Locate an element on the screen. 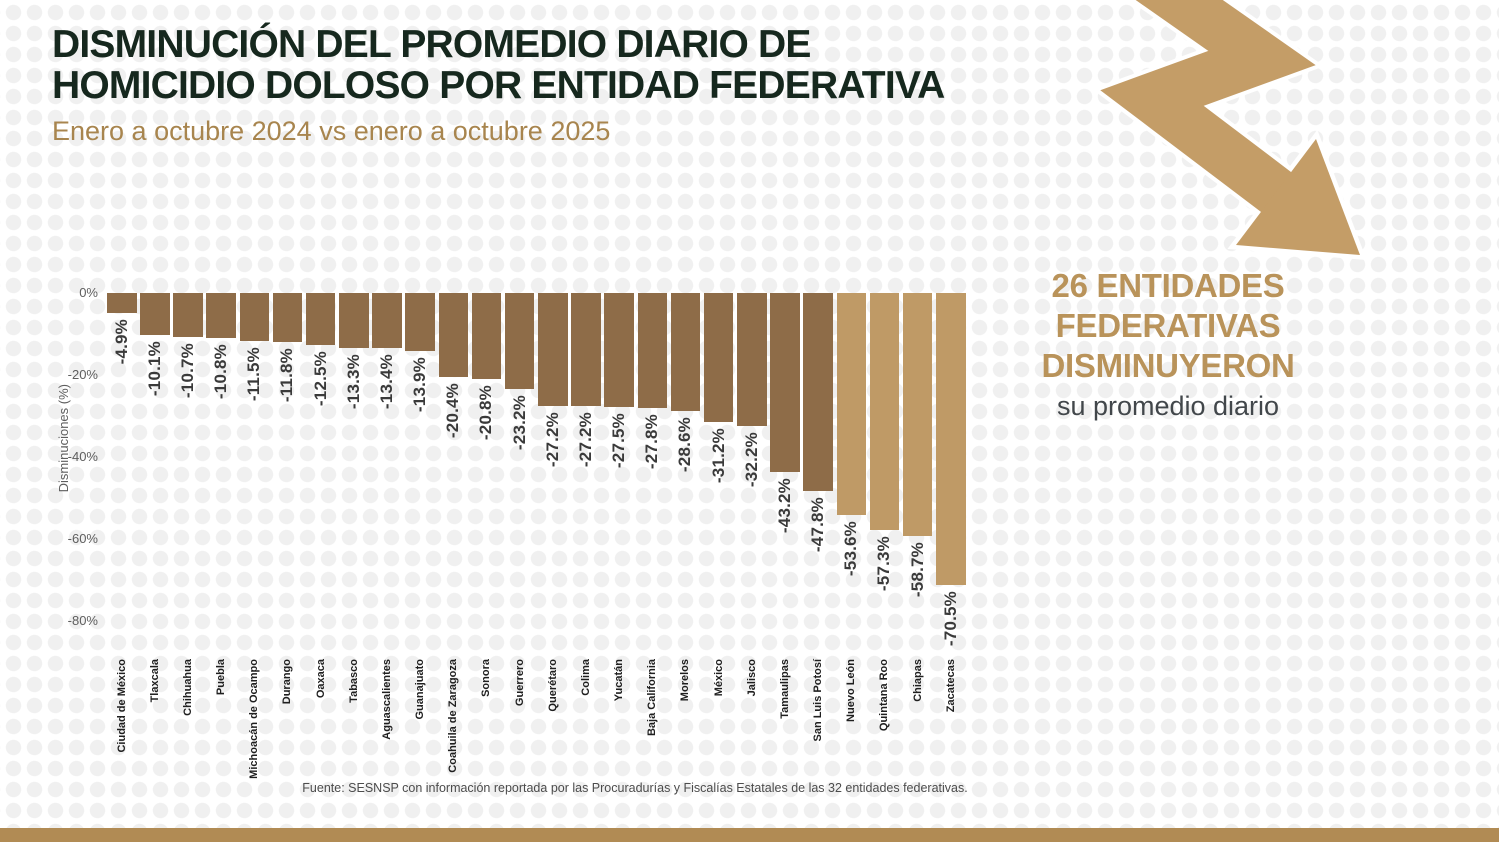 This screenshot has height=842, width=1499. x-axis-label: Yucatán is located at coordinates (619, 680).